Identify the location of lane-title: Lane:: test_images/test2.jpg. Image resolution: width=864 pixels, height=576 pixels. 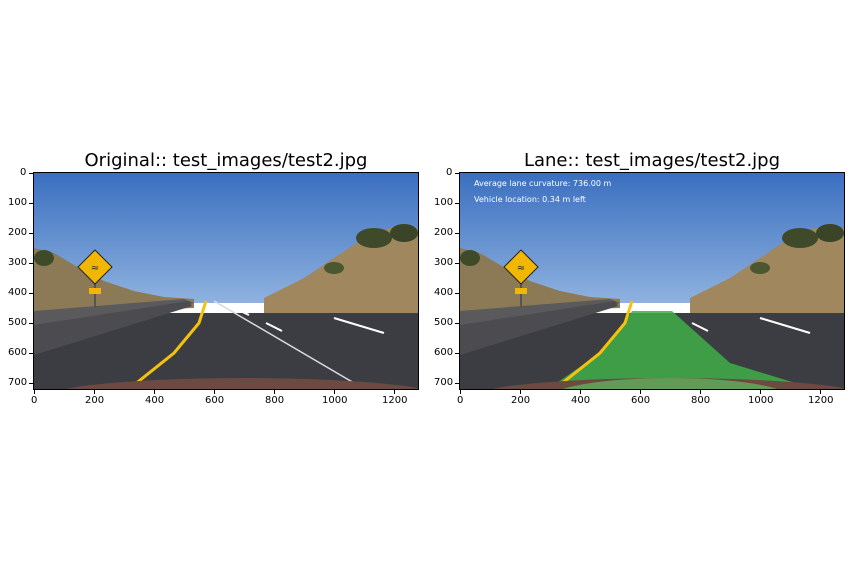
(652, 160).